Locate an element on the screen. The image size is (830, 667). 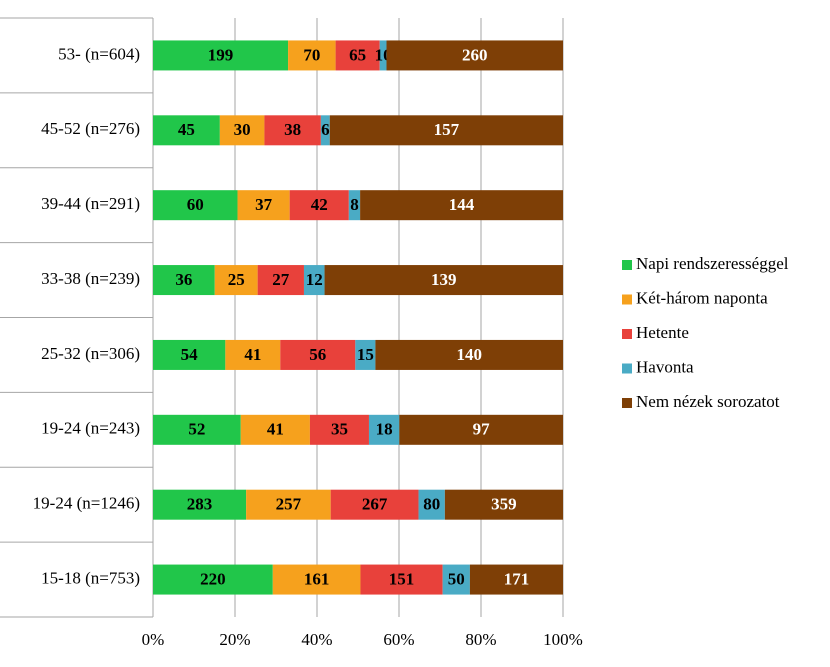
data-label: 15 is located at coordinates (365, 354).